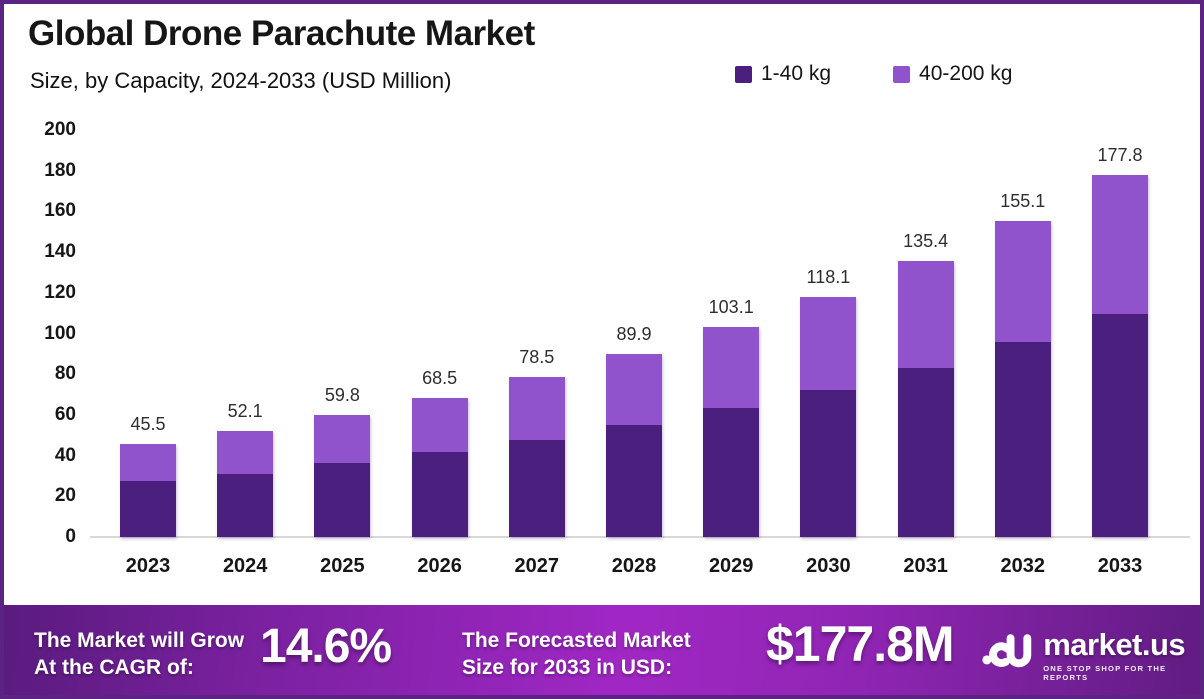  Describe the element at coordinates (537, 566) in the screenshot. I see `x-axis-tick-label: 2027` at that location.